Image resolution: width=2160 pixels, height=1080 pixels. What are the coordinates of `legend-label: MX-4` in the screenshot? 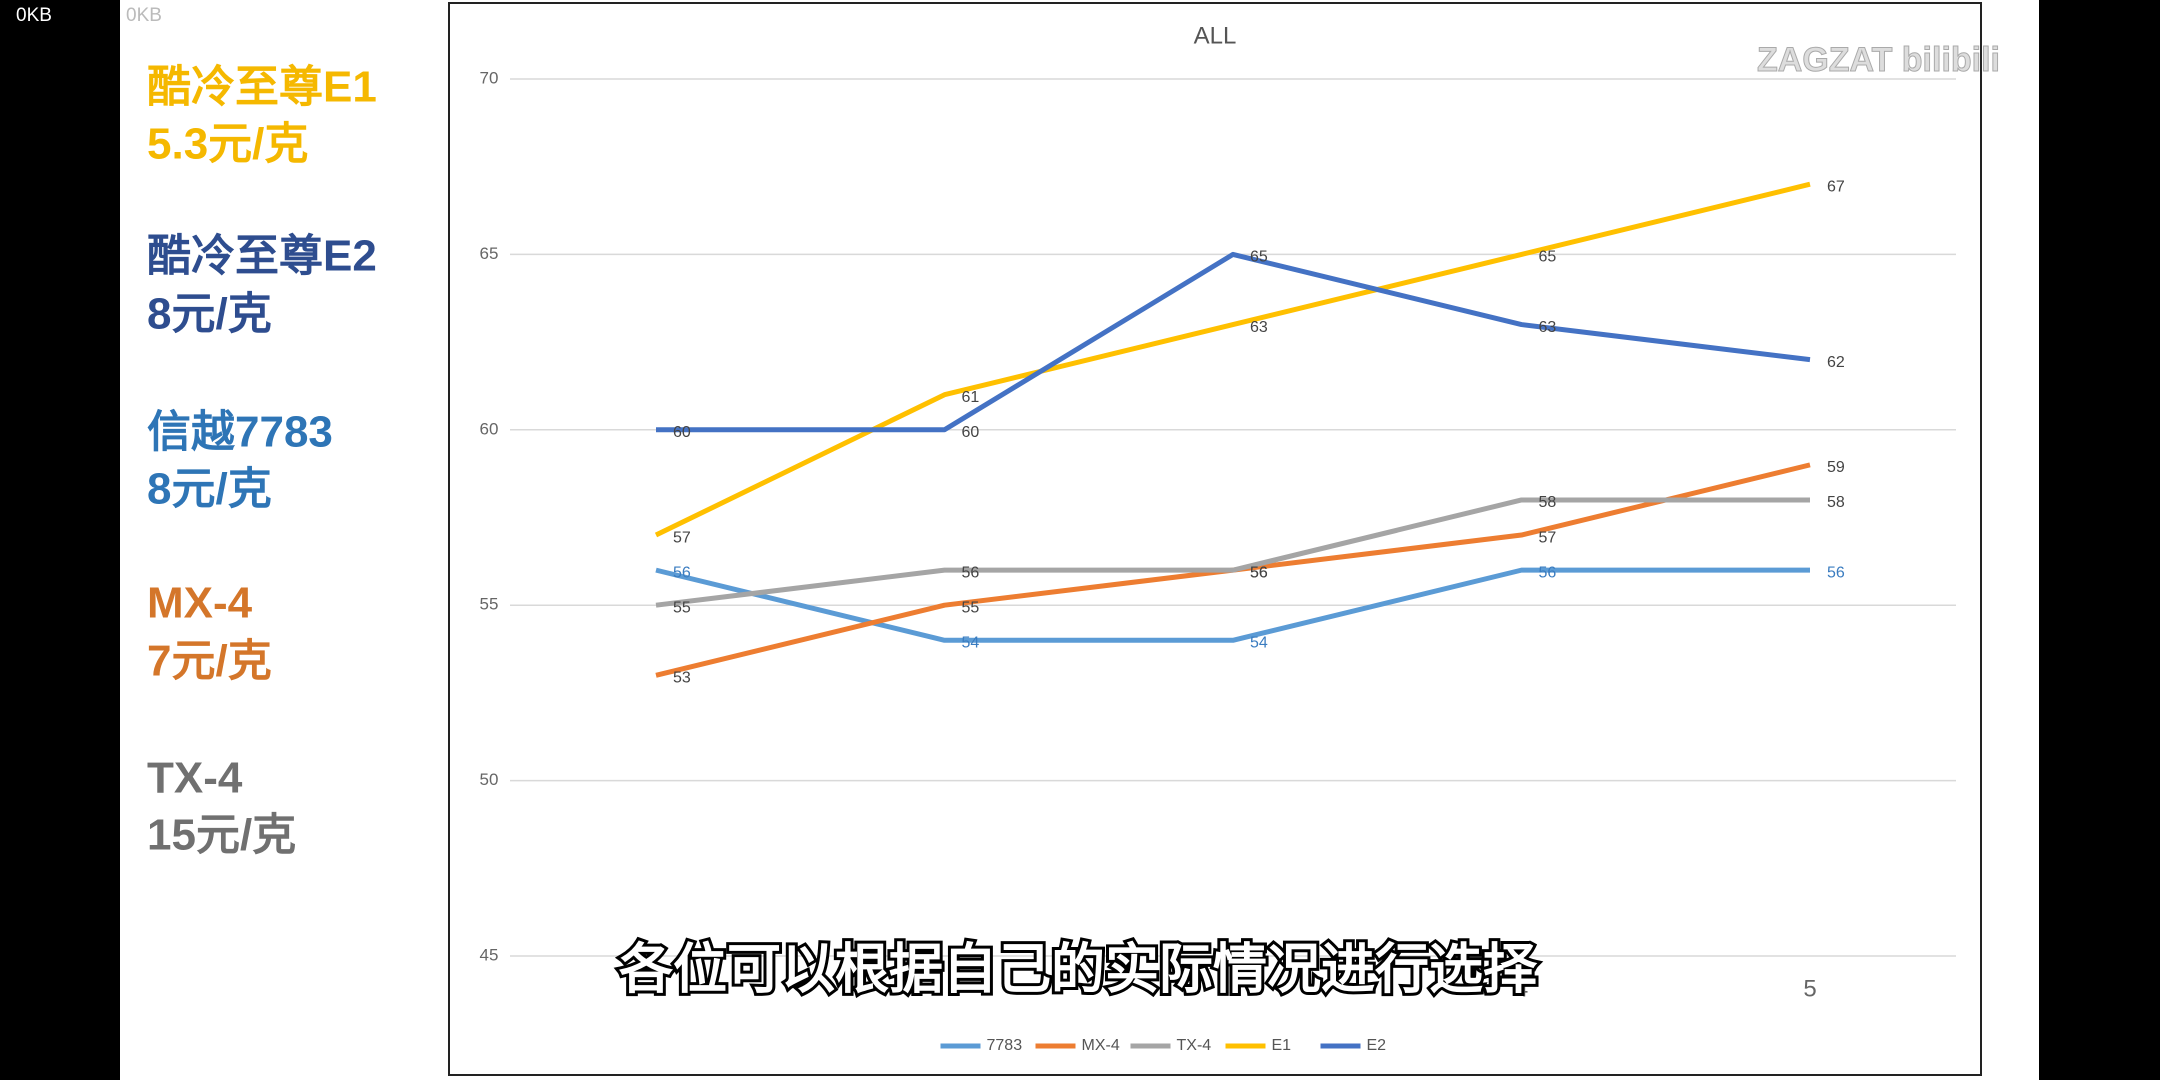 It's located at (1101, 1045).